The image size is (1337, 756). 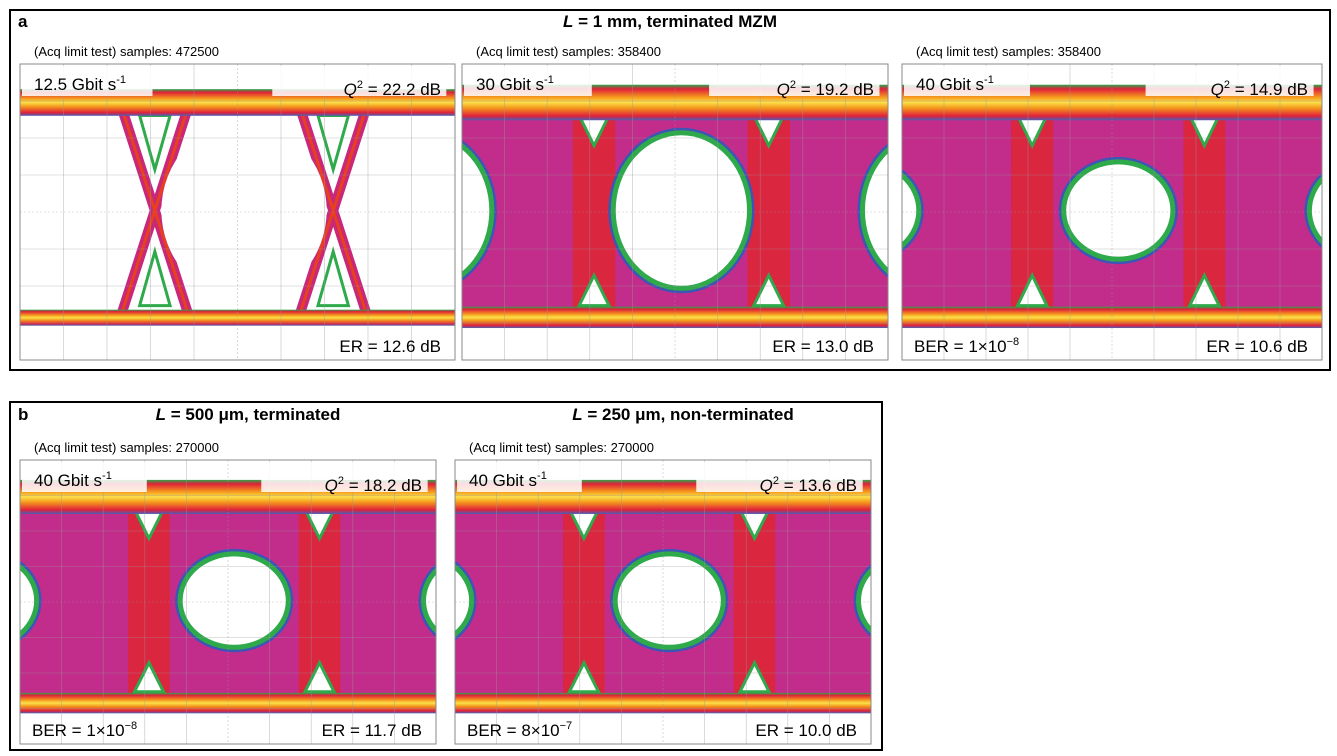 I want to click on q-rest: = 13.6 dB, so click(x=818, y=485).